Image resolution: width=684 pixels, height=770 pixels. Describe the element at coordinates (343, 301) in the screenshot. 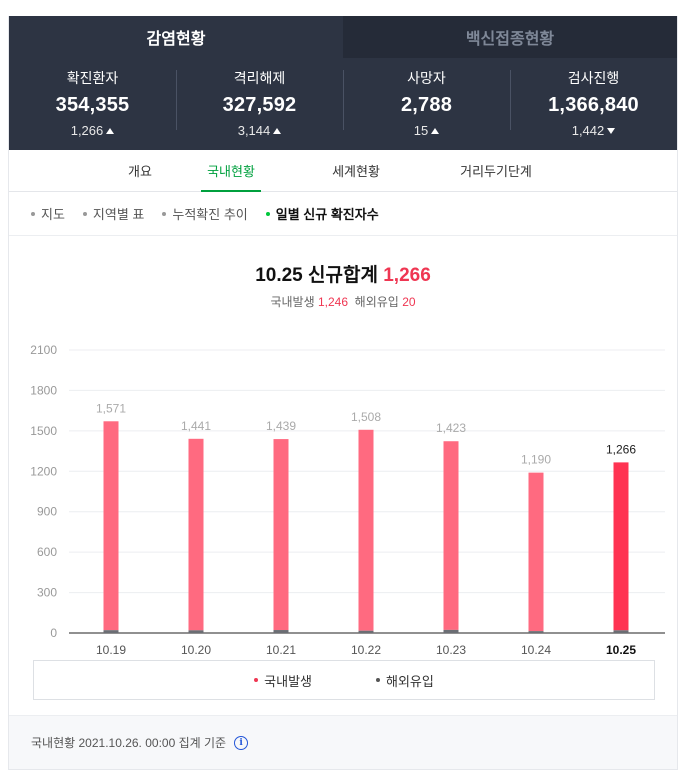

I see `chart-breakdown: 국내발생 1,246 해외유입 20` at that location.